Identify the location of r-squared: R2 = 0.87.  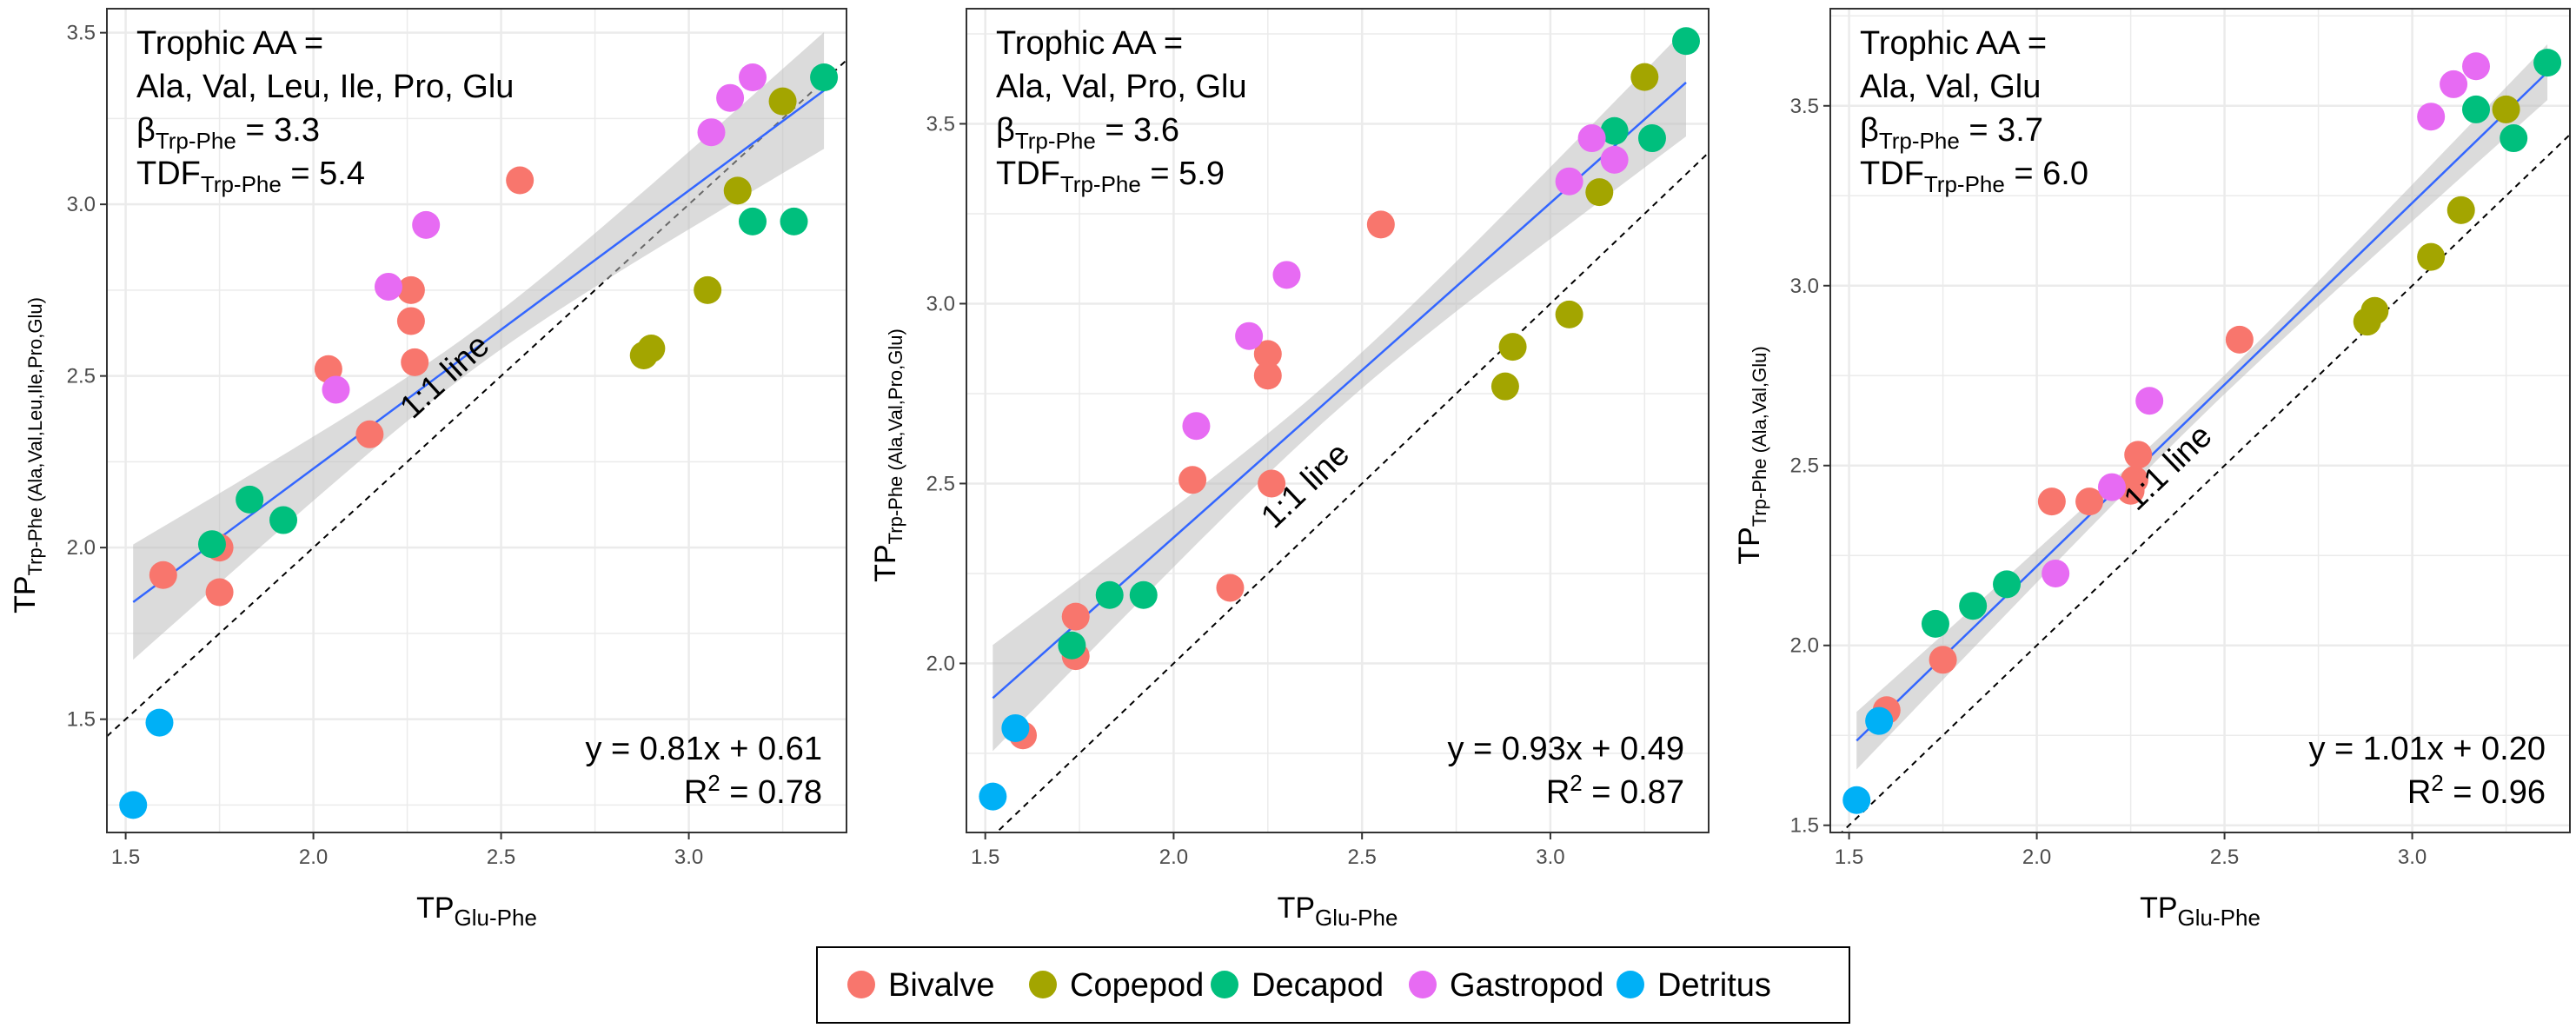
(1615, 790).